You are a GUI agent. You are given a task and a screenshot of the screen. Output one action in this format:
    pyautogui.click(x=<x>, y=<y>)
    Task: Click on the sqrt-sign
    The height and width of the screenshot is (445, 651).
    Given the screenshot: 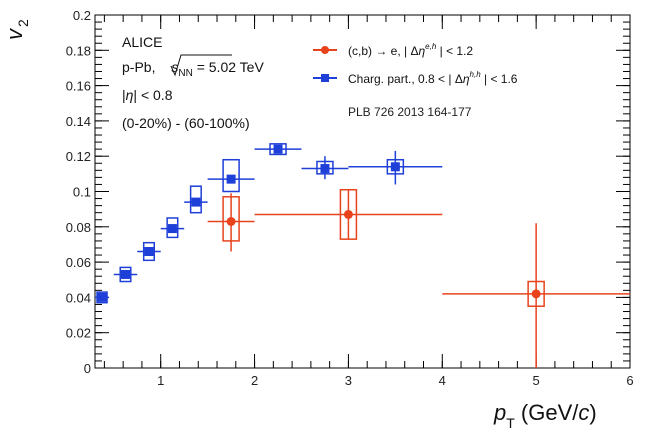 What is the action you would take?
    pyautogui.click(x=201, y=65)
    